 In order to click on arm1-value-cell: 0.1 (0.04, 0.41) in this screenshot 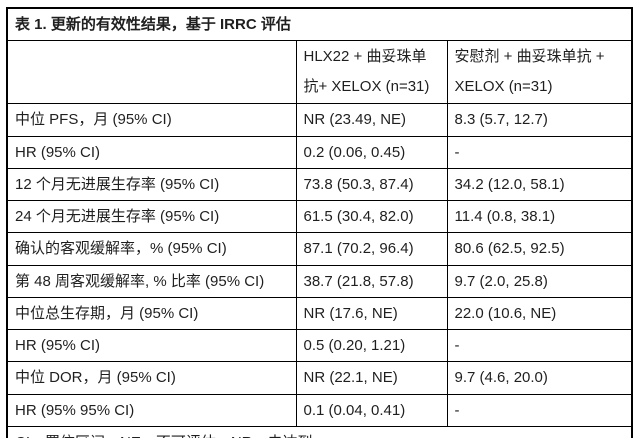, I will do `click(371, 410)`.